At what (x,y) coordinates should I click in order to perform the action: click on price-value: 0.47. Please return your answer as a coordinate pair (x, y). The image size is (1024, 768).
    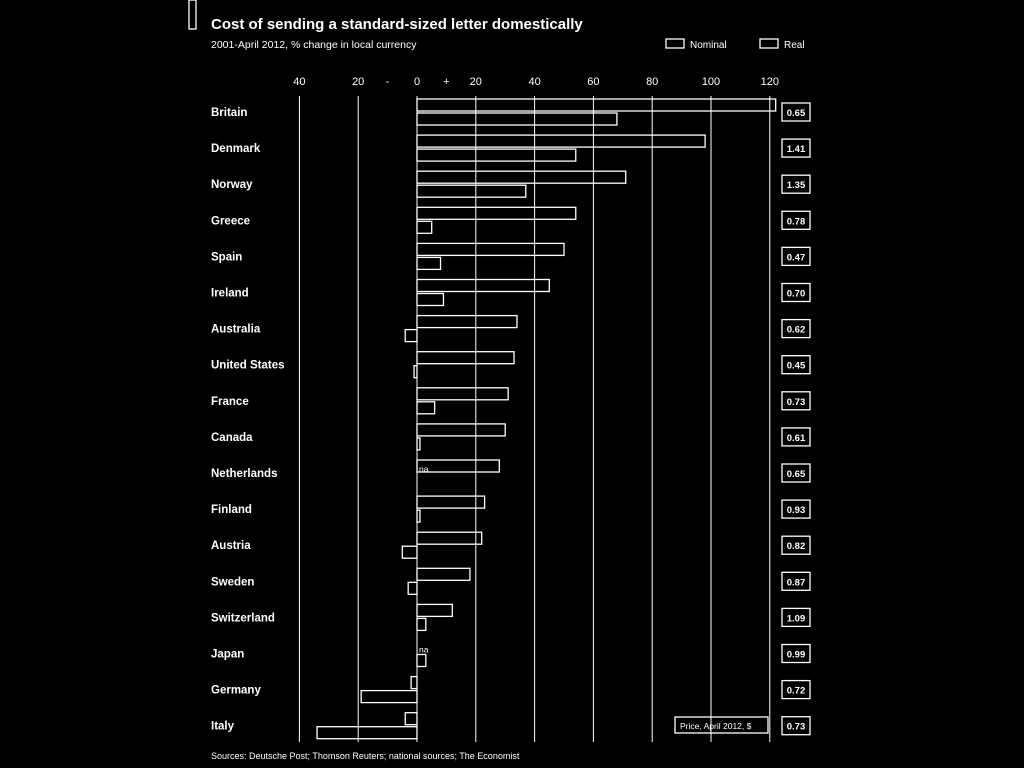
    Looking at the image, I should click on (796, 257).